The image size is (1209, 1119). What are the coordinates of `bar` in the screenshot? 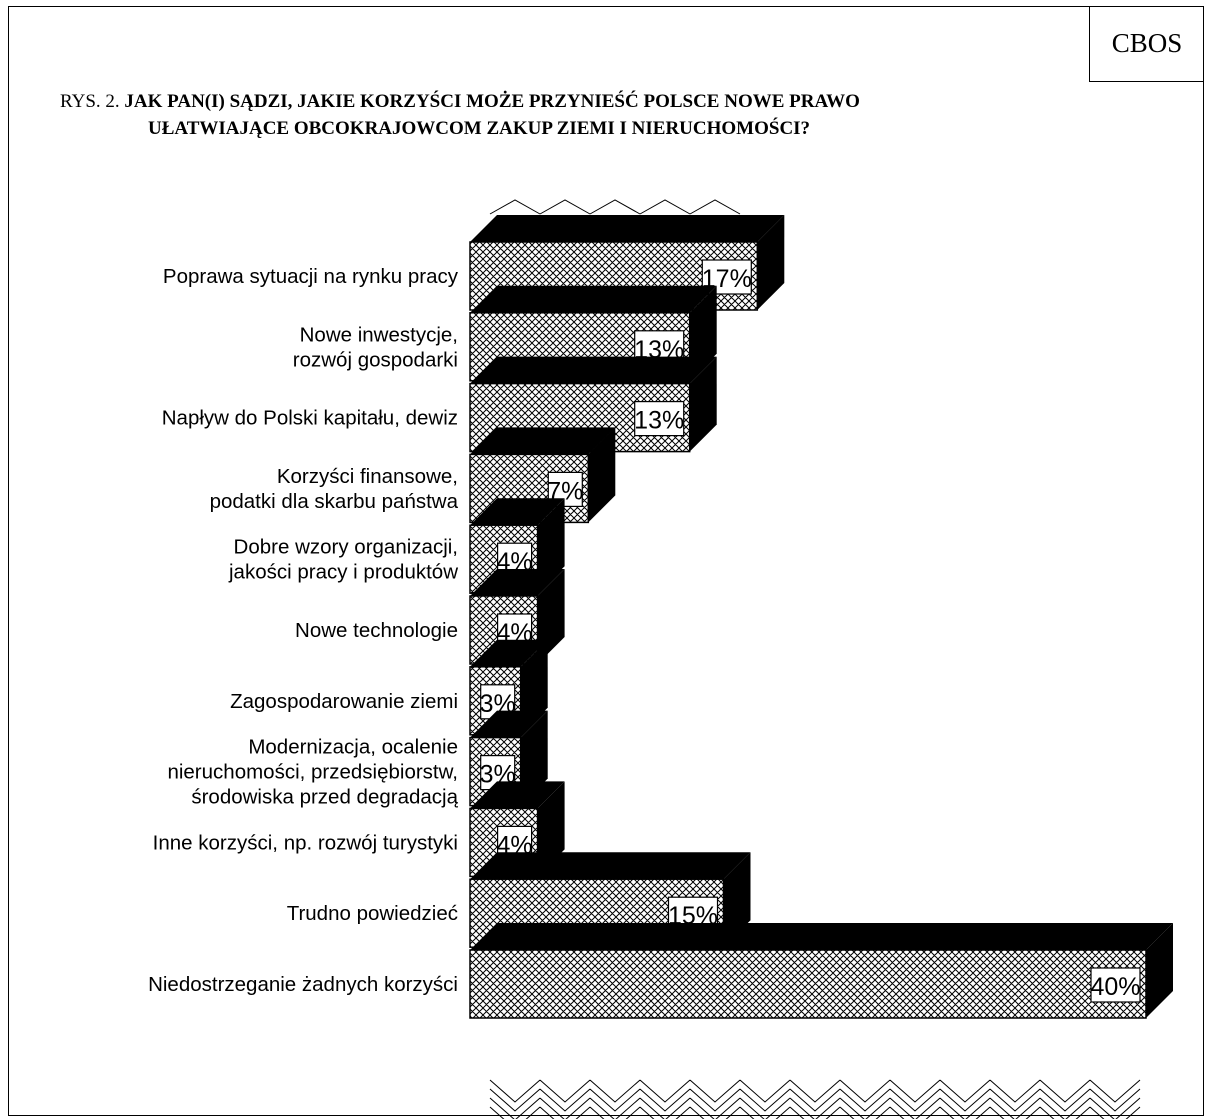 It's located at (808, 984).